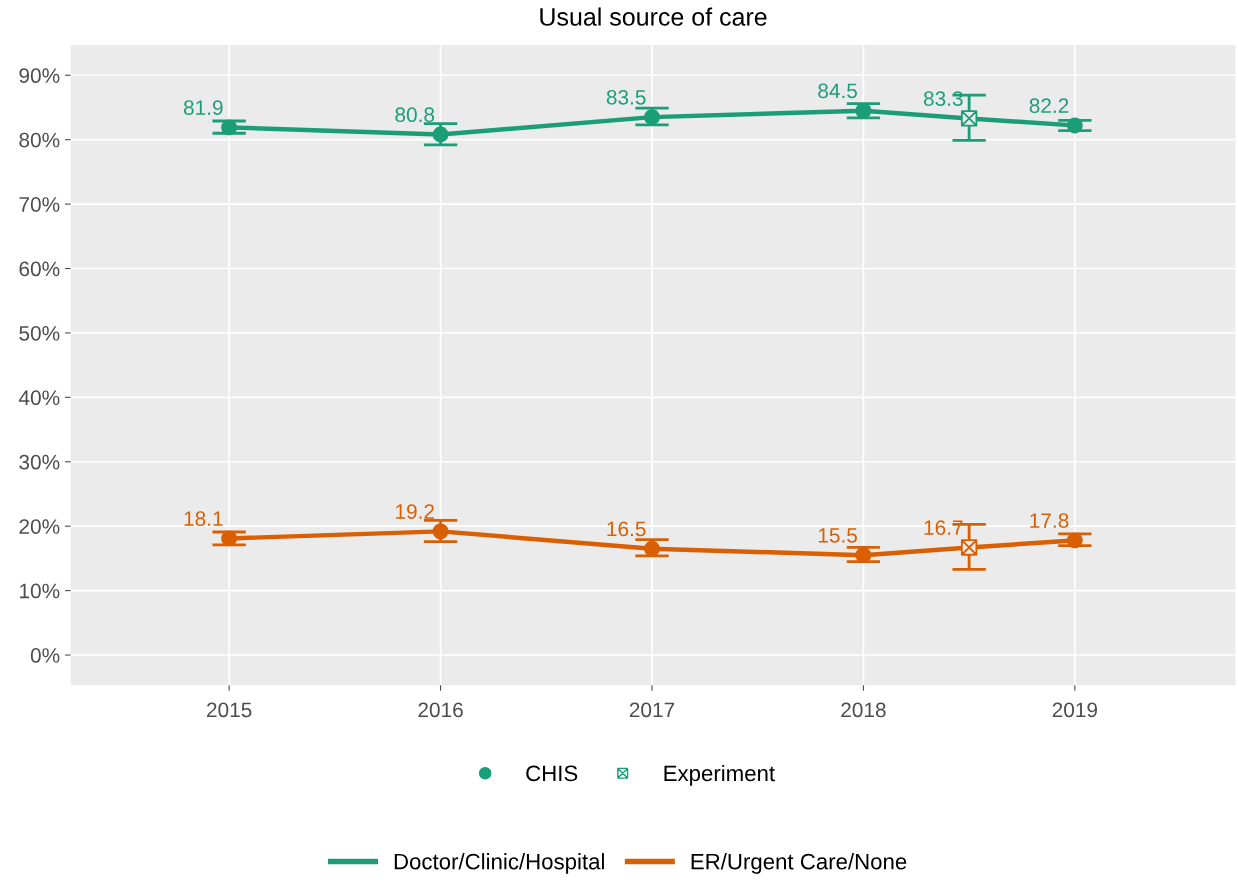 The image size is (1238, 882). Describe the element at coordinates (943, 527) in the screenshot. I see `data-label: 16.7` at that location.